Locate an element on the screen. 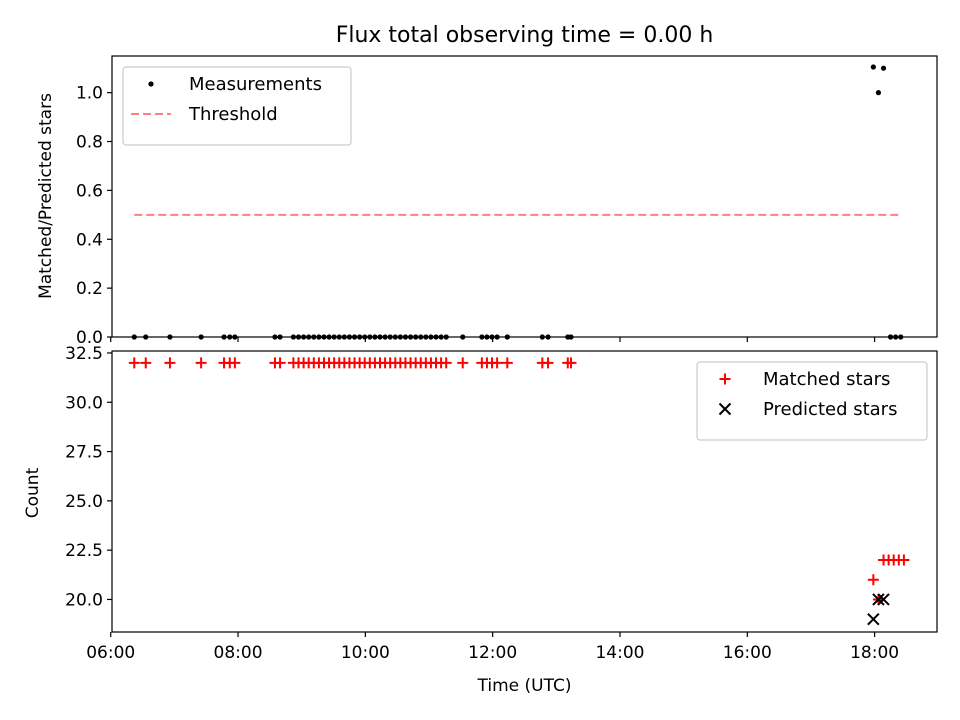 The width and height of the screenshot is (960, 720). bottom-legend-box is located at coordinates (812, 401).